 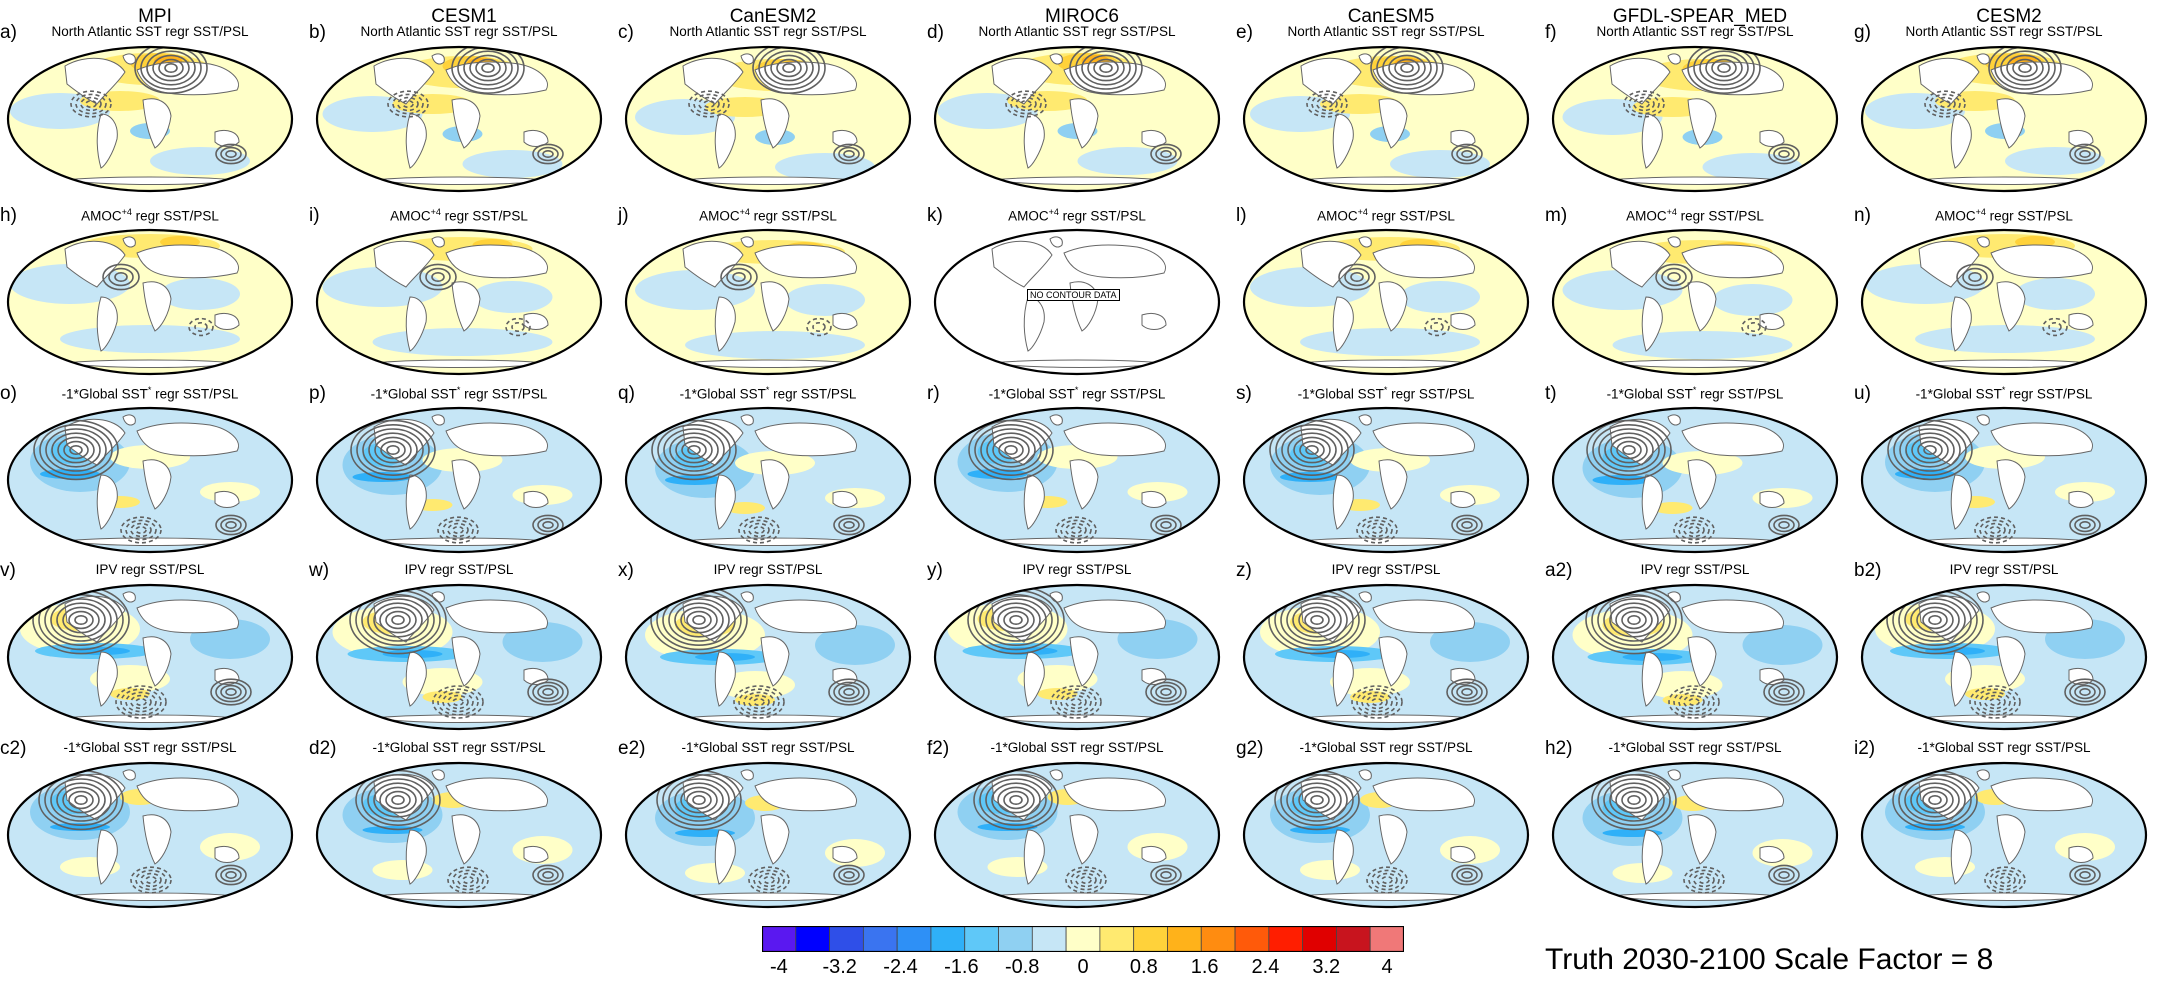 I want to click on map-panel: j) AMOC+4 regr SST/PSL, so click(x=768, y=292).